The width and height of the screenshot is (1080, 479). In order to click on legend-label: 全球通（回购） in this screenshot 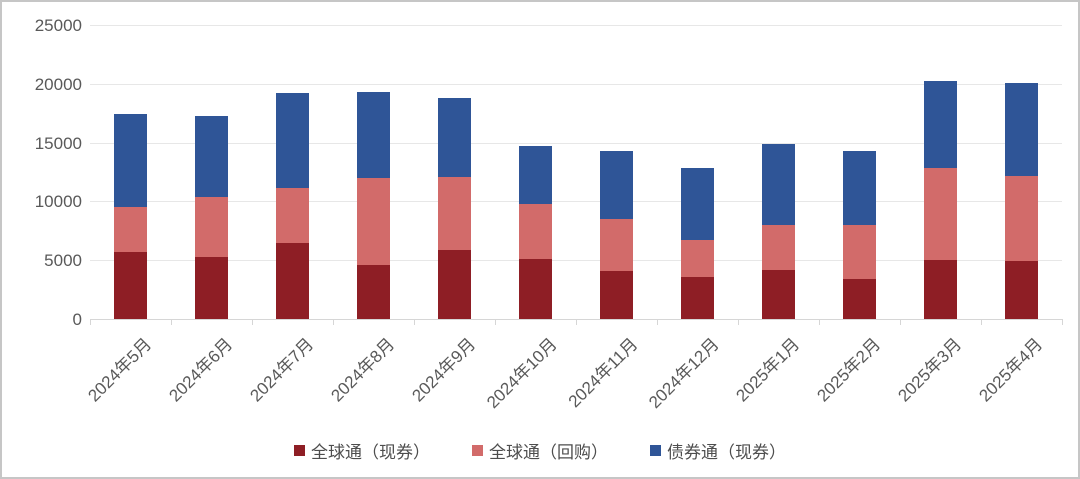, I will do `click(548, 452)`.